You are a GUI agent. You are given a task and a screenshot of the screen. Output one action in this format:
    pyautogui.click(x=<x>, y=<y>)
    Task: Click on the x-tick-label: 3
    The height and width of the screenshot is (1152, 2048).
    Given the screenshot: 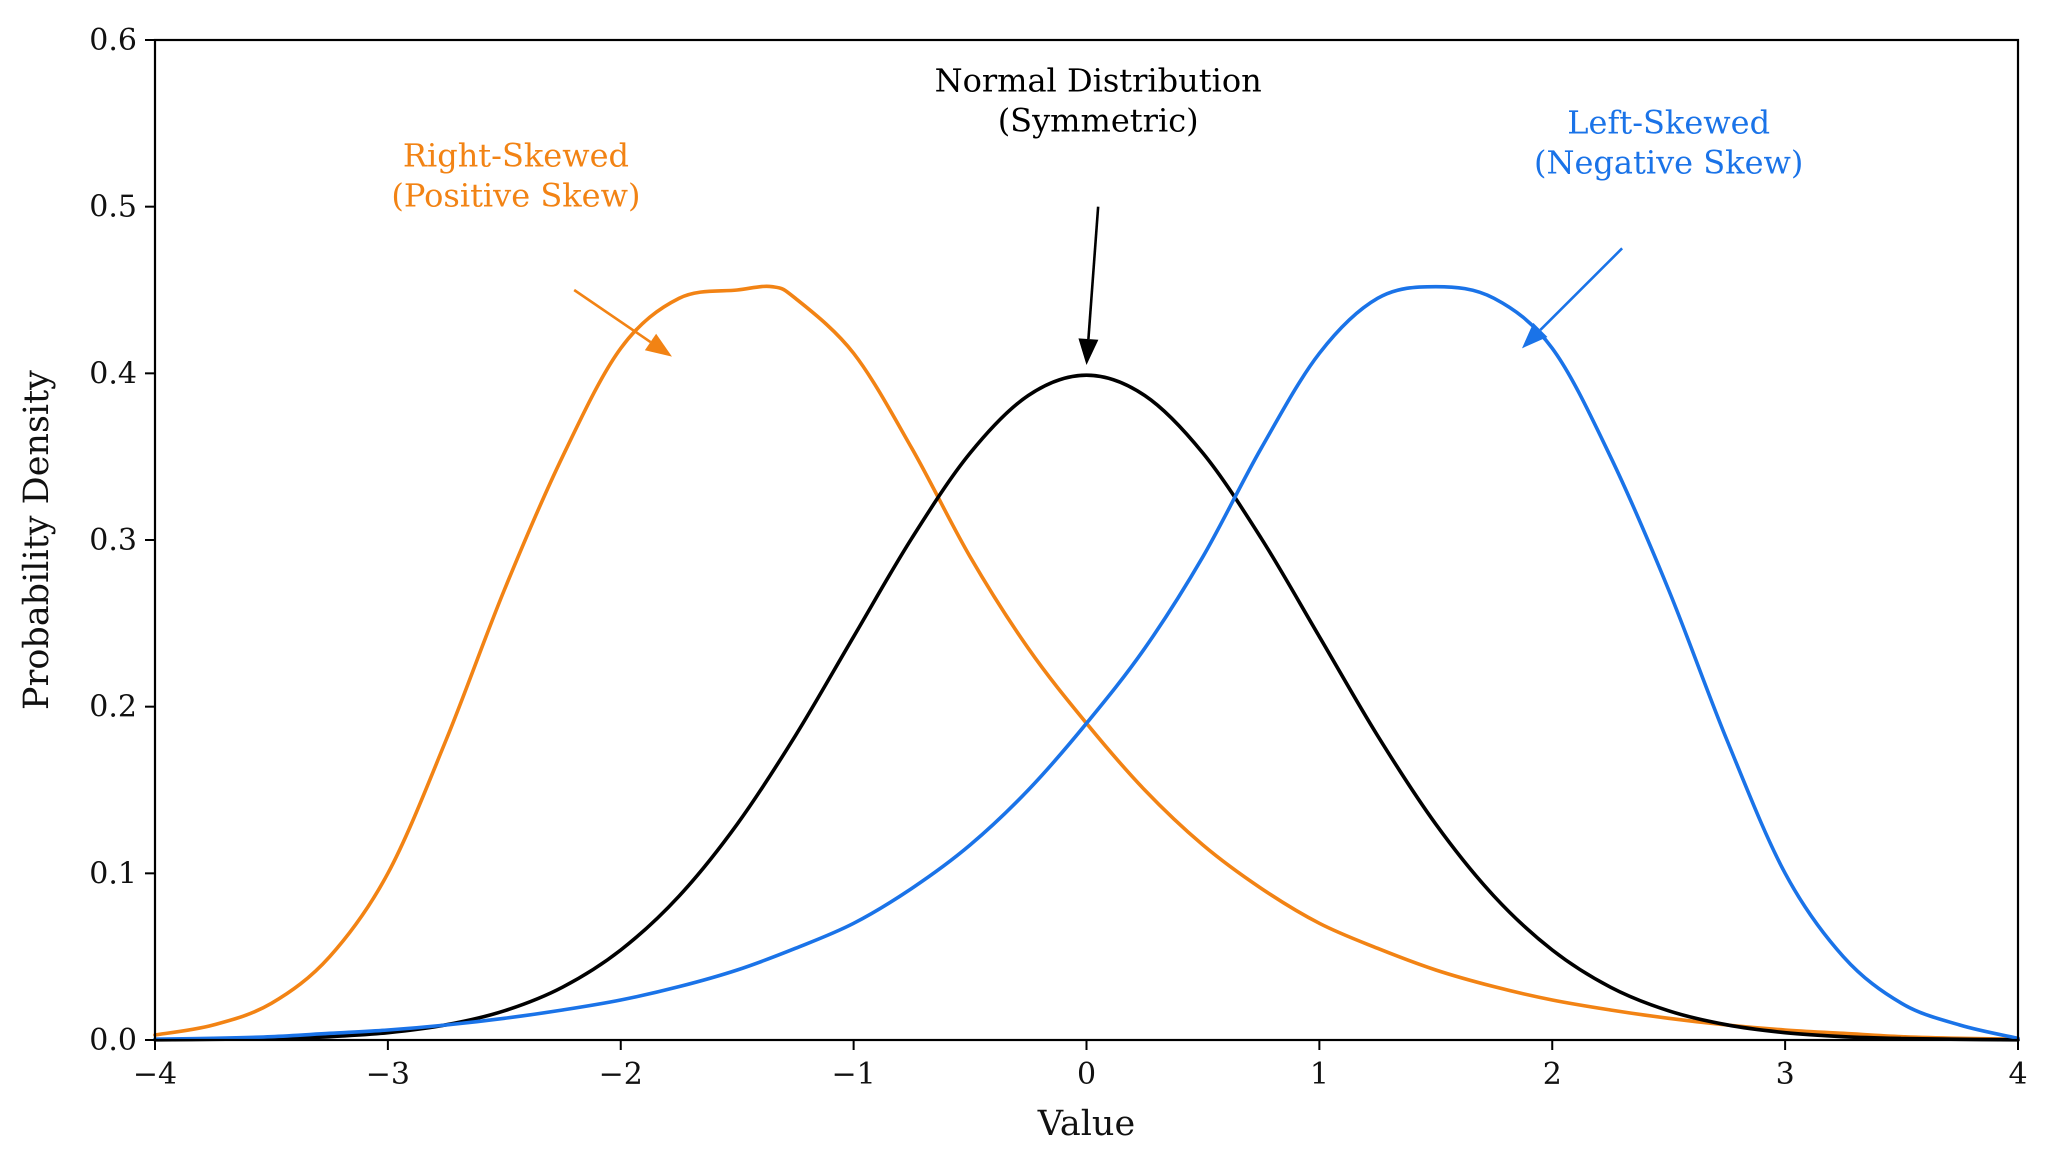 What is the action you would take?
    pyautogui.click(x=1785, y=1074)
    